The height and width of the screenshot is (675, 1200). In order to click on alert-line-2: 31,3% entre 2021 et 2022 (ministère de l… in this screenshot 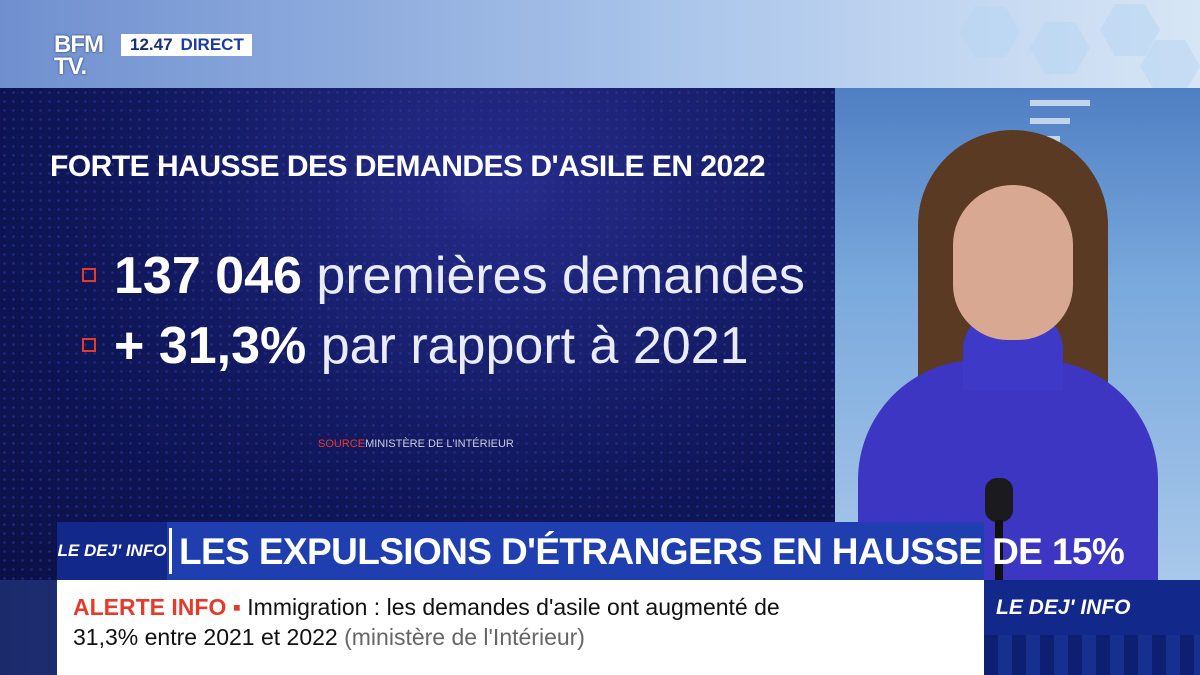, I will do `click(329, 637)`.